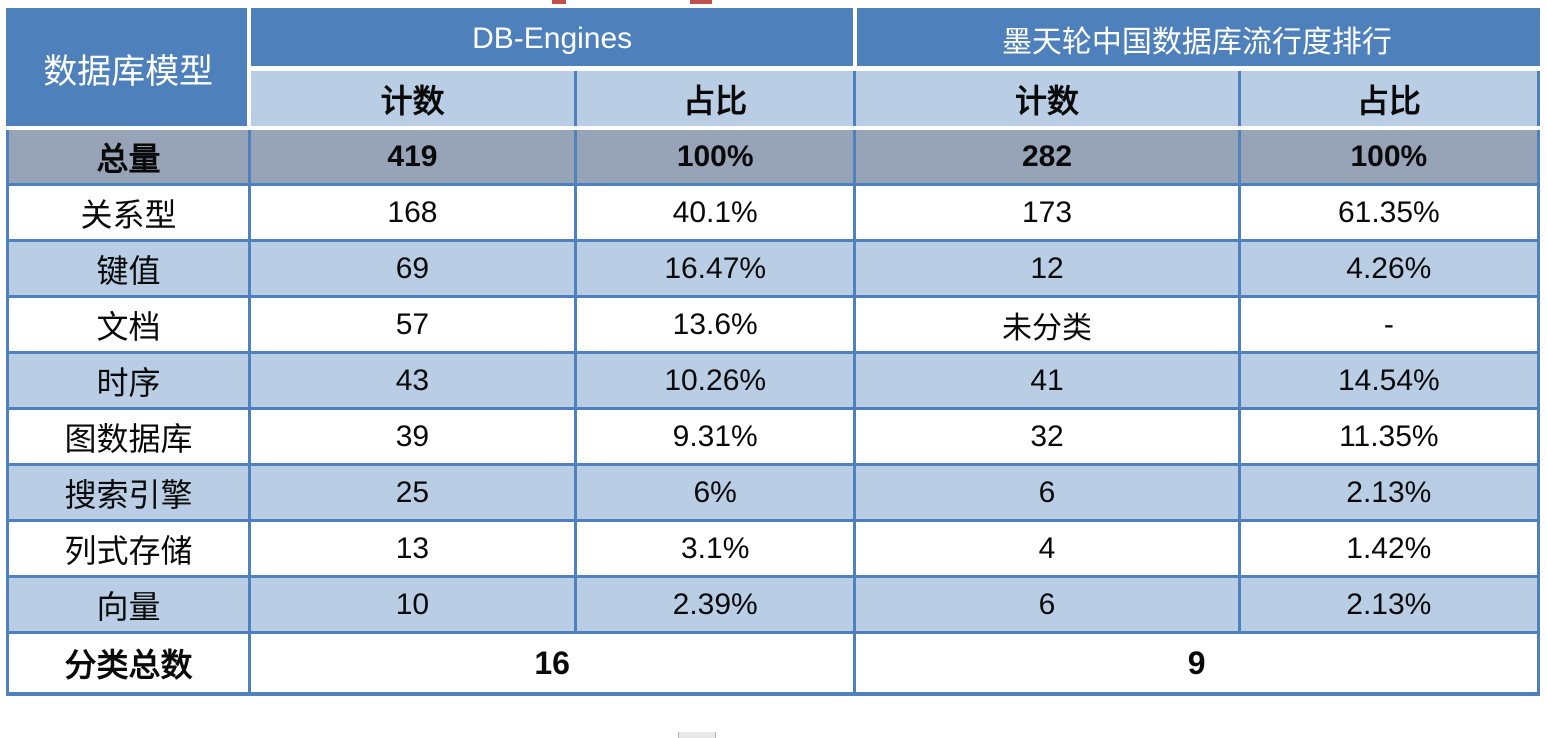 Image resolution: width=1547 pixels, height=738 pixels. Describe the element at coordinates (1389, 548) in the screenshot. I see `mt-share-cell: 1.42%` at that location.